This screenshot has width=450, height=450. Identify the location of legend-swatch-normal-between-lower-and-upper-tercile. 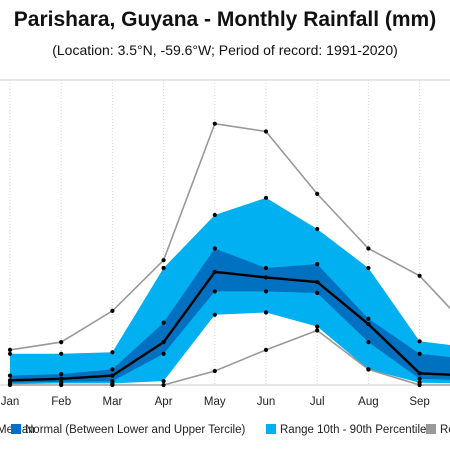
(16, 429).